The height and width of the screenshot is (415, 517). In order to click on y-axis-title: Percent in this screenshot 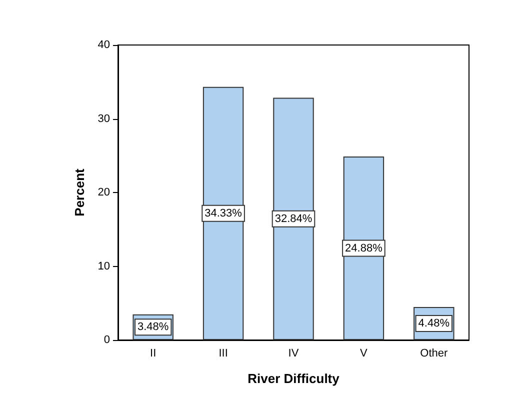, I will do `click(79, 192)`.